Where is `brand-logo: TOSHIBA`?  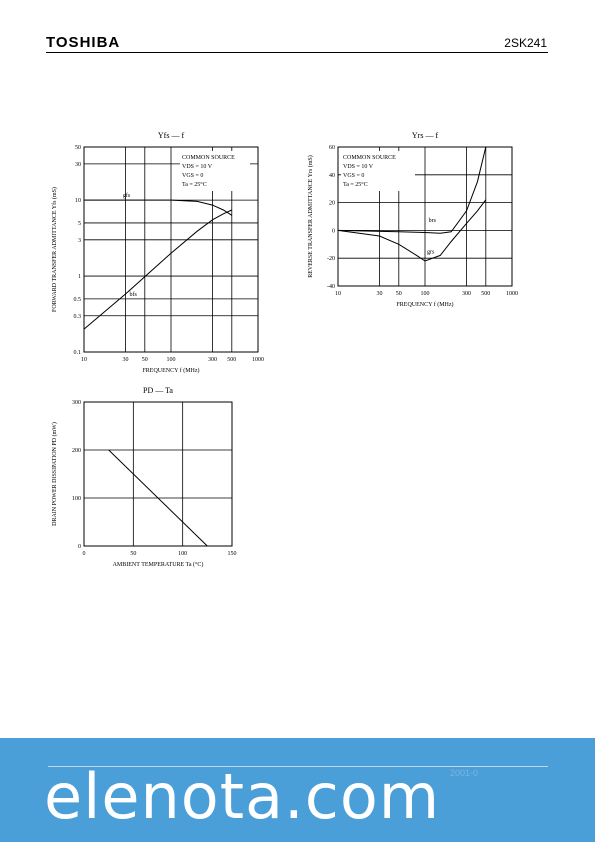 brand-logo: TOSHIBA is located at coordinates (83, 42).